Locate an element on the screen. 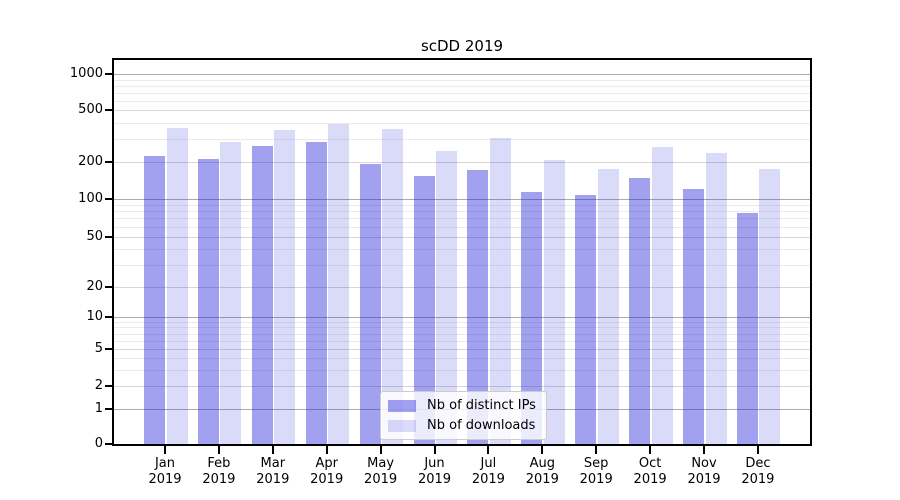  legend-item-downloads: Nb of downloads is located at coordinates (462, 425).